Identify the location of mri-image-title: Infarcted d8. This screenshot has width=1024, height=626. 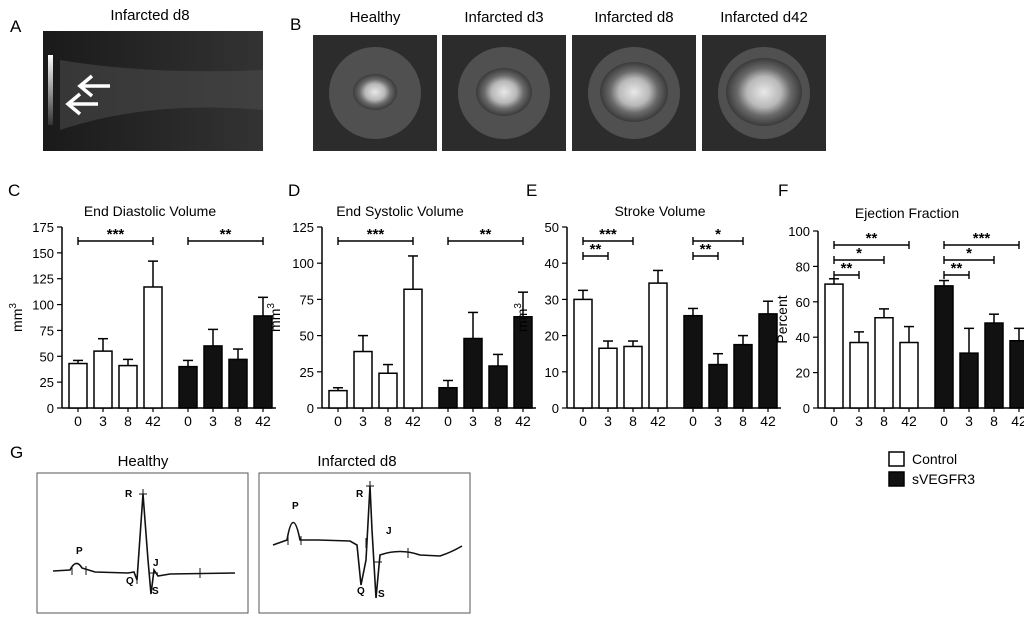
(633, 17).